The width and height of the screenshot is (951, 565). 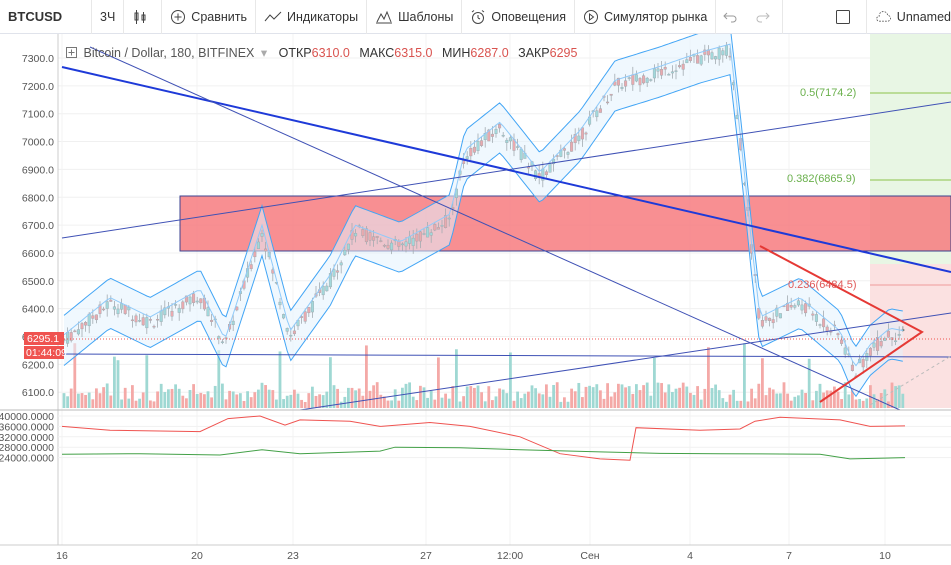 I want to click on indicator-tick: 28000.0000, so click(x=27, y=448).